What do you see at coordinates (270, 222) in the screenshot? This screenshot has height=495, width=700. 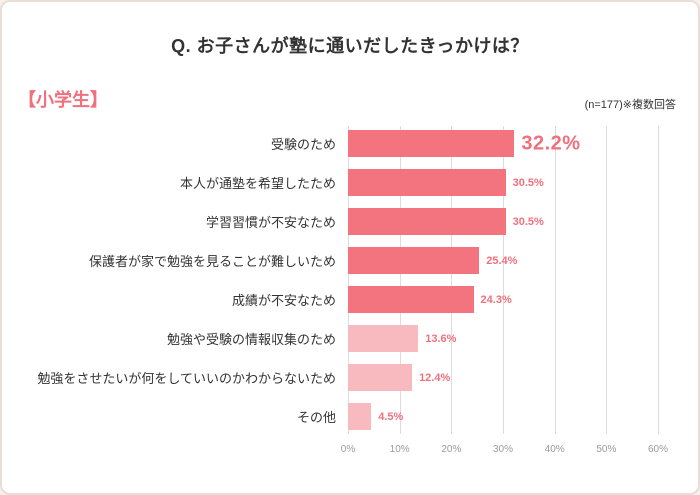 I see `category-label: 学習習慣が不安なため` at bounding box center [270, 222].